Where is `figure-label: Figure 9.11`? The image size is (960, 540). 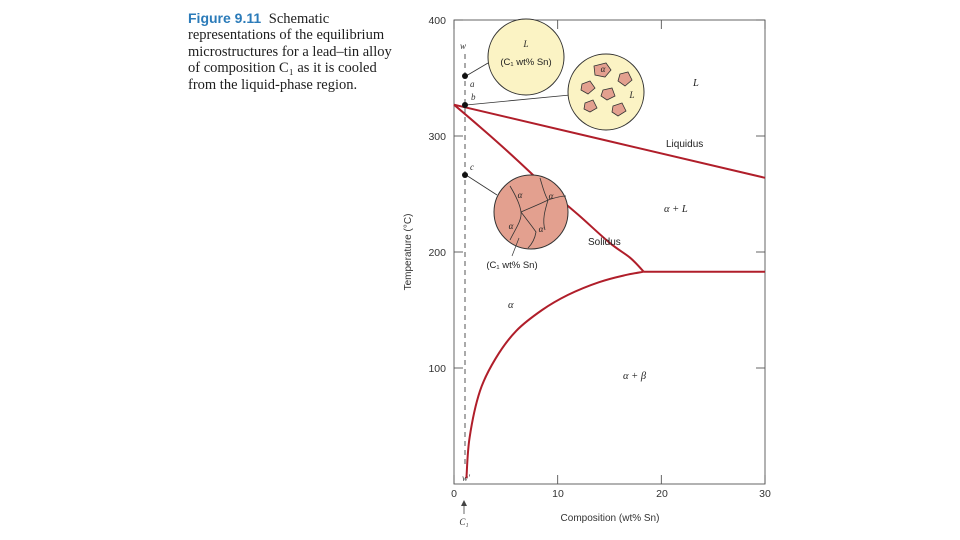 figure-label: Figure 9.11 is located at coordinates (225, 18).